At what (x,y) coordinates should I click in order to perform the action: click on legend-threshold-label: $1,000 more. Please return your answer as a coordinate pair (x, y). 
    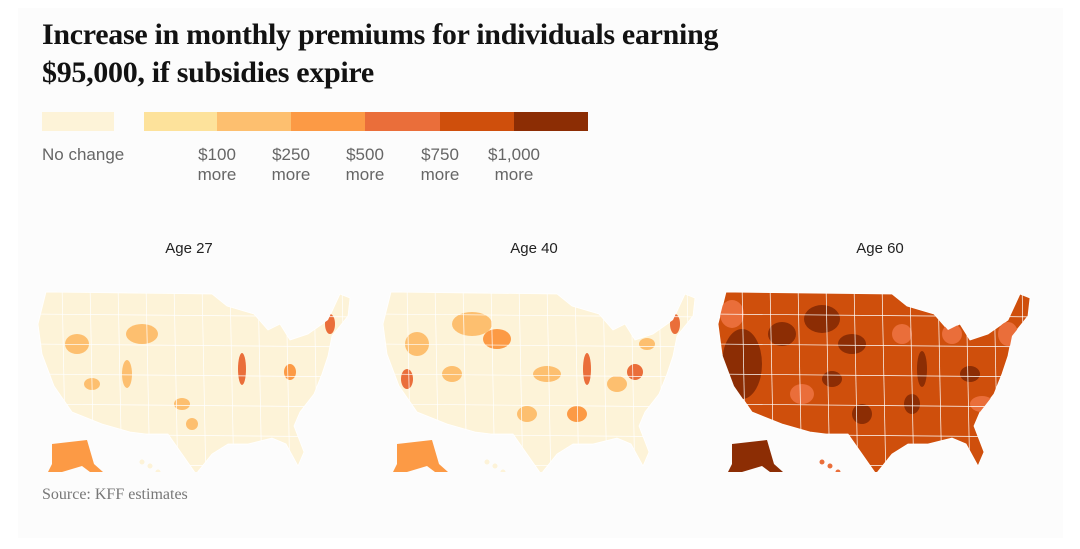
    Looking at the image, I should click on (514, 165).